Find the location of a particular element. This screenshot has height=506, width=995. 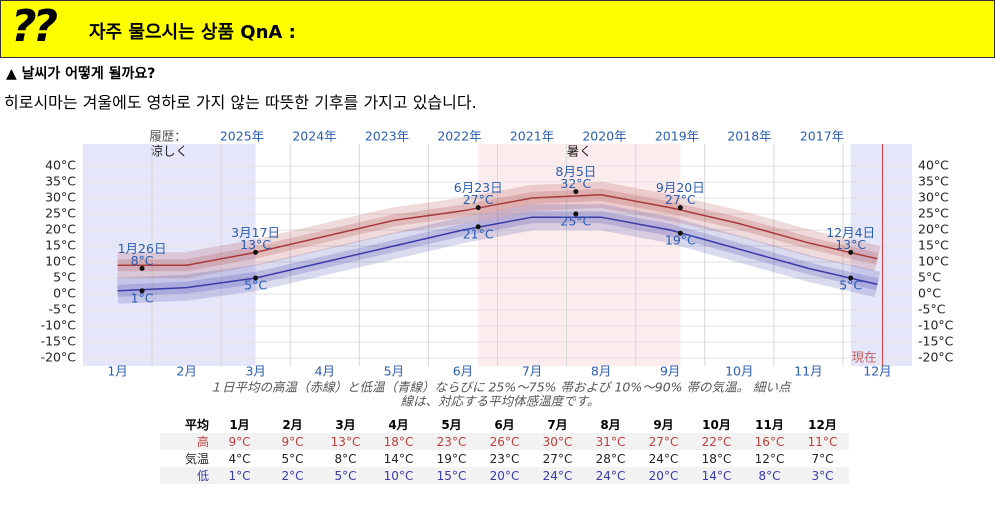

today-label: 現在 is located at coordinates (863, 357).